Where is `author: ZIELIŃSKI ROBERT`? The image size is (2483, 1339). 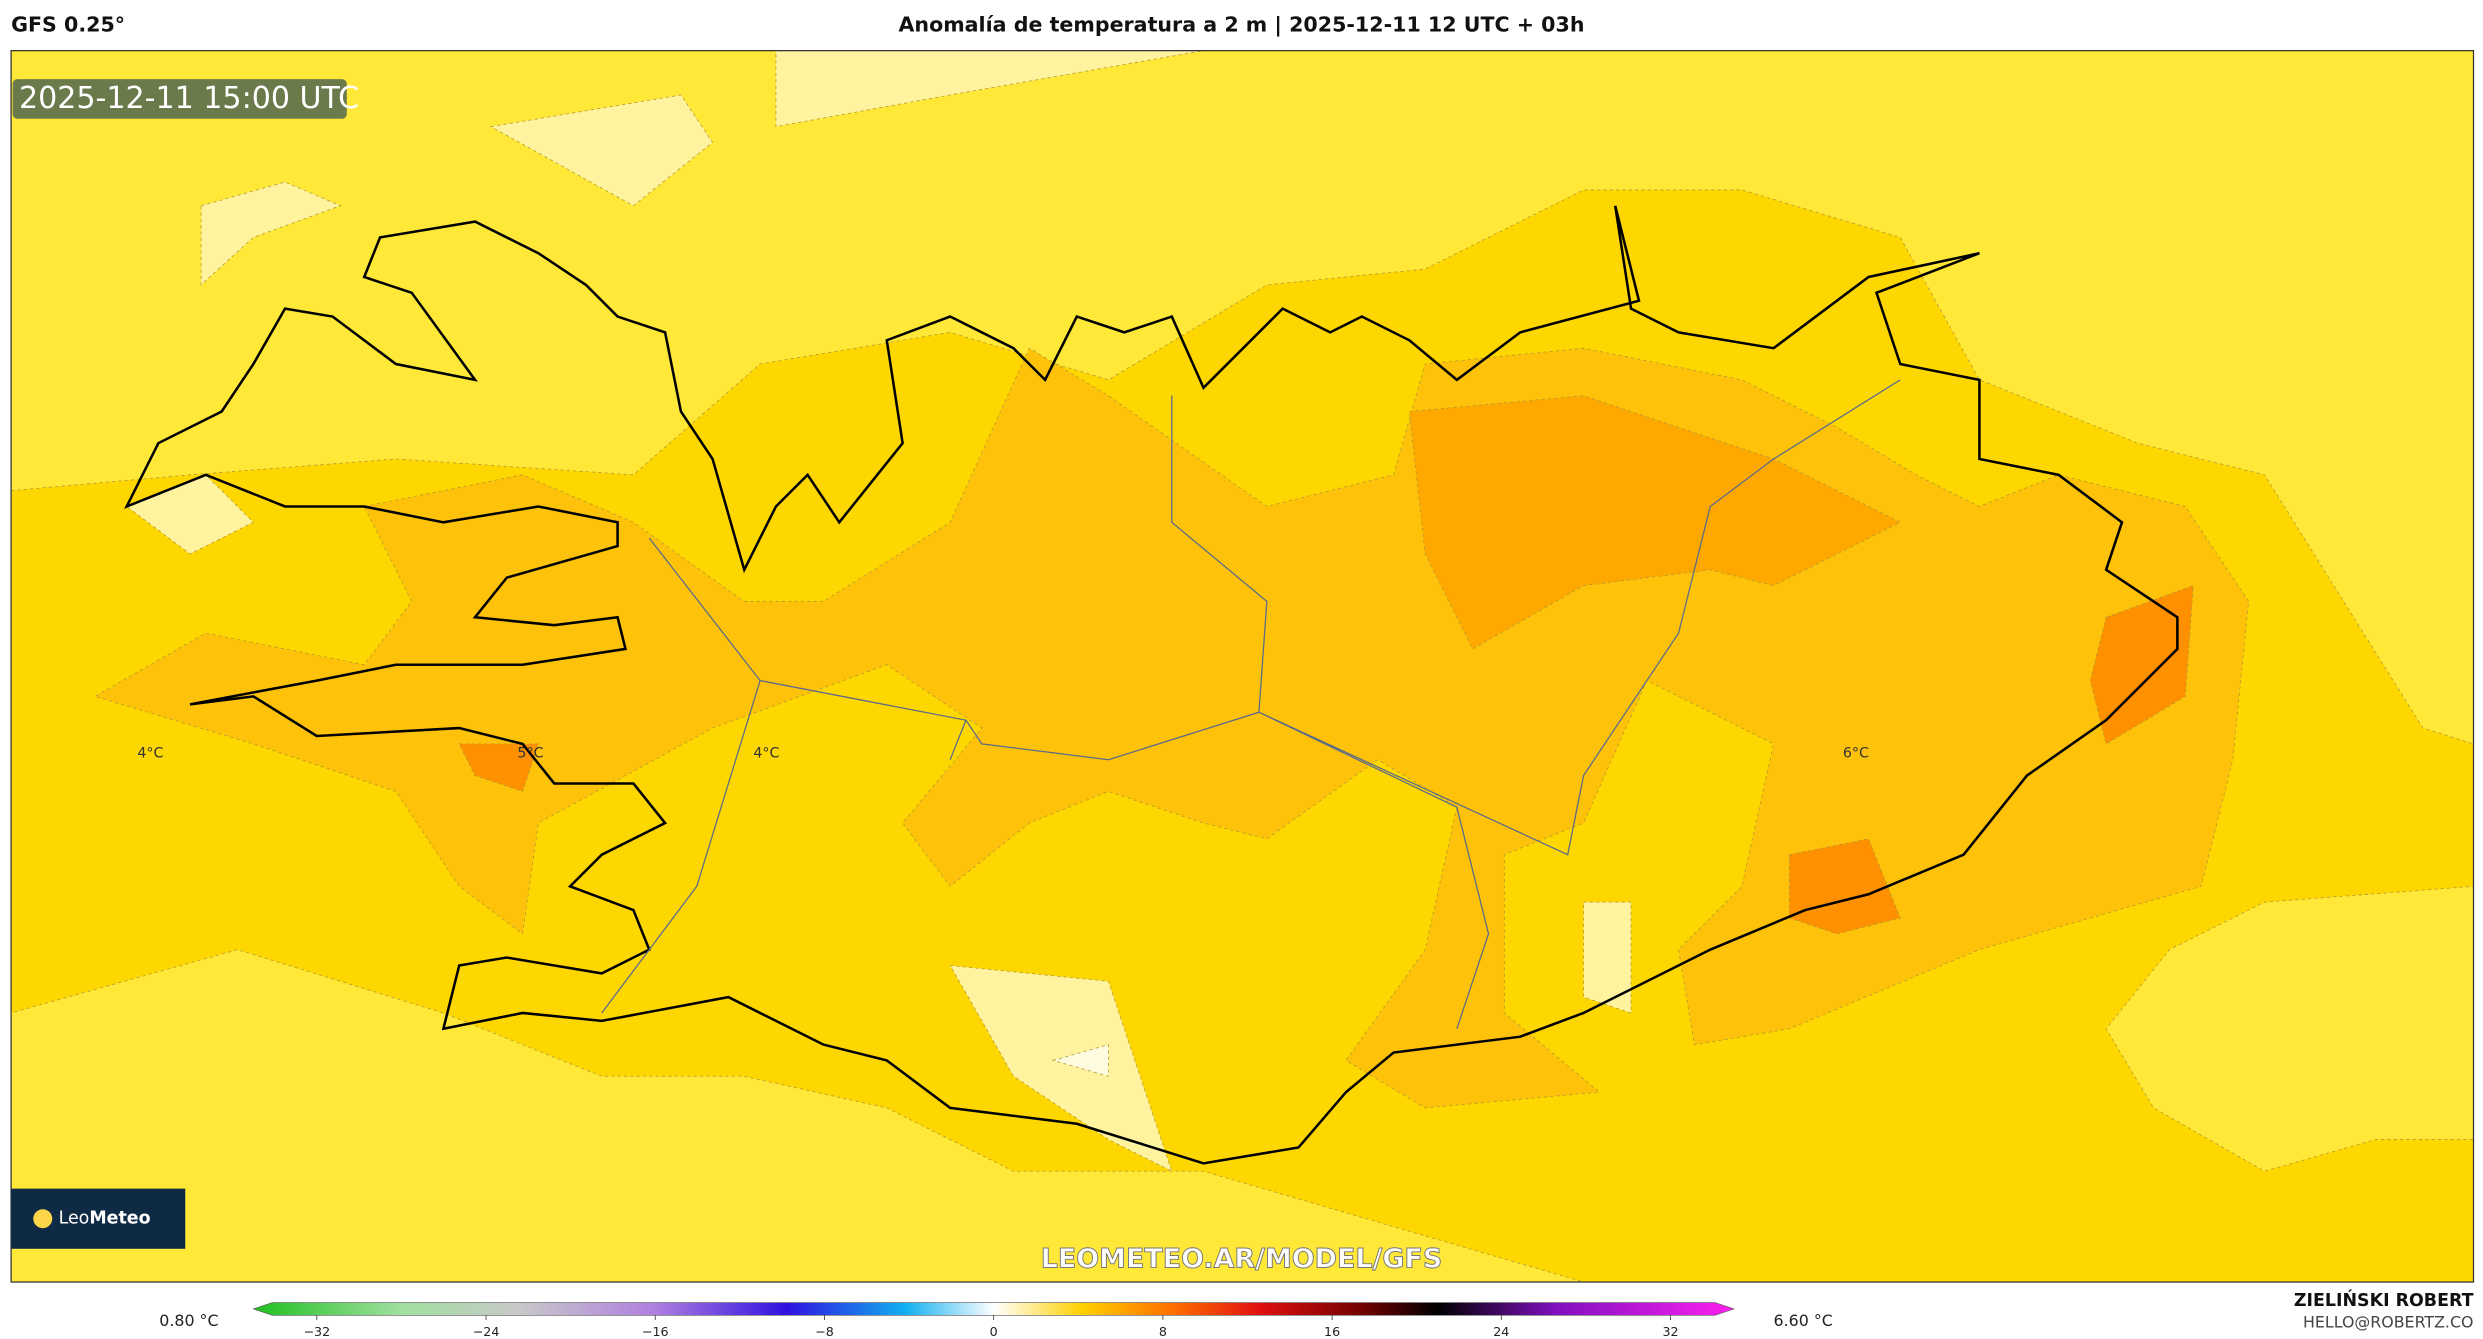
author: ZIELIŃSKI ROBERT is located at coordinates (2384, 1300).